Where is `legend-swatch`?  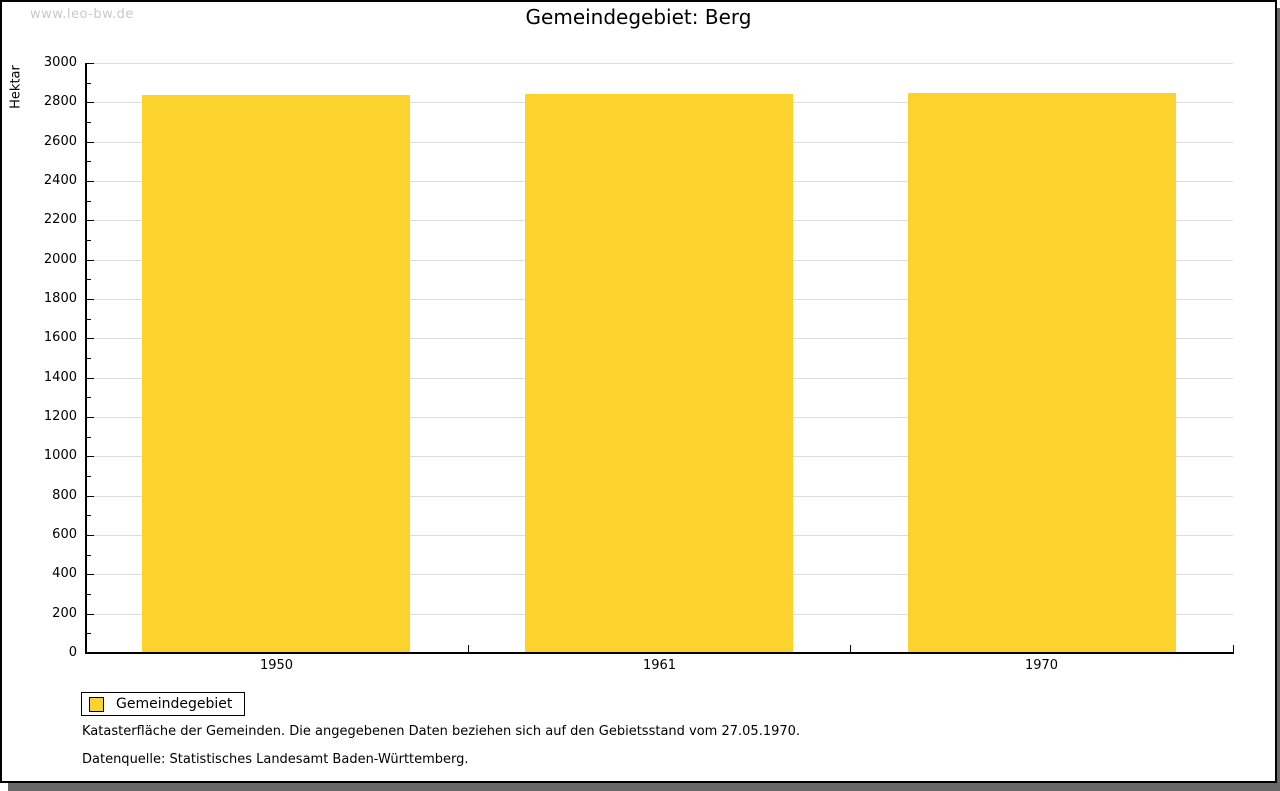 legend-swatch is located at coordinates (96, 704).